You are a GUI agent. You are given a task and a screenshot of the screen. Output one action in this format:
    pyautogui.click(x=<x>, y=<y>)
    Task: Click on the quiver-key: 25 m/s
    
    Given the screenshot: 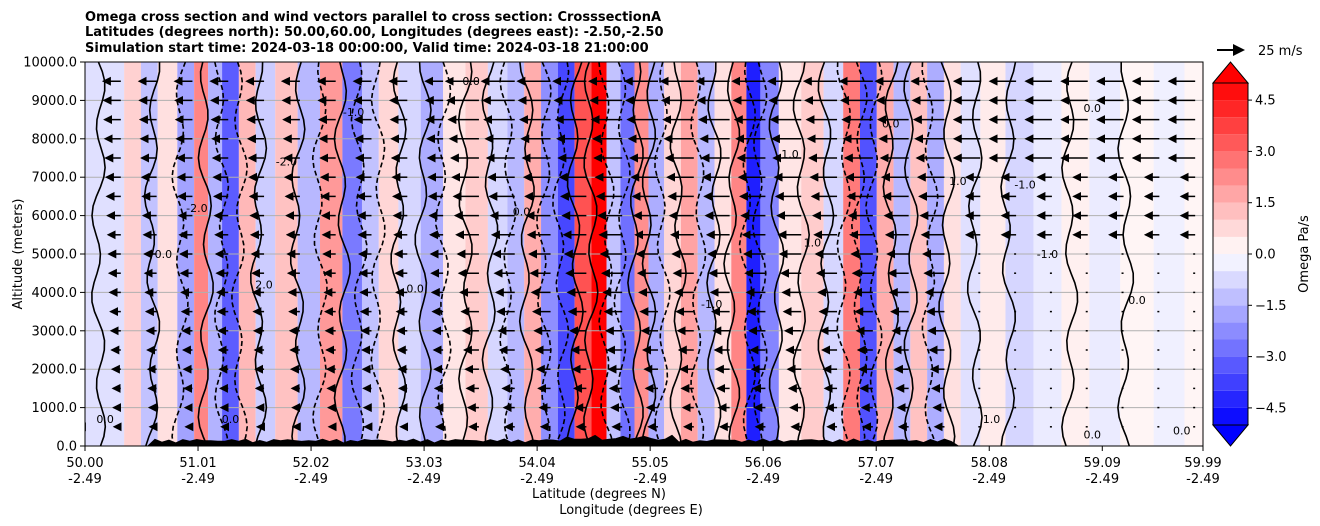 What is the action you would take?
    pyautogui.click(x=1260, y=51)
    